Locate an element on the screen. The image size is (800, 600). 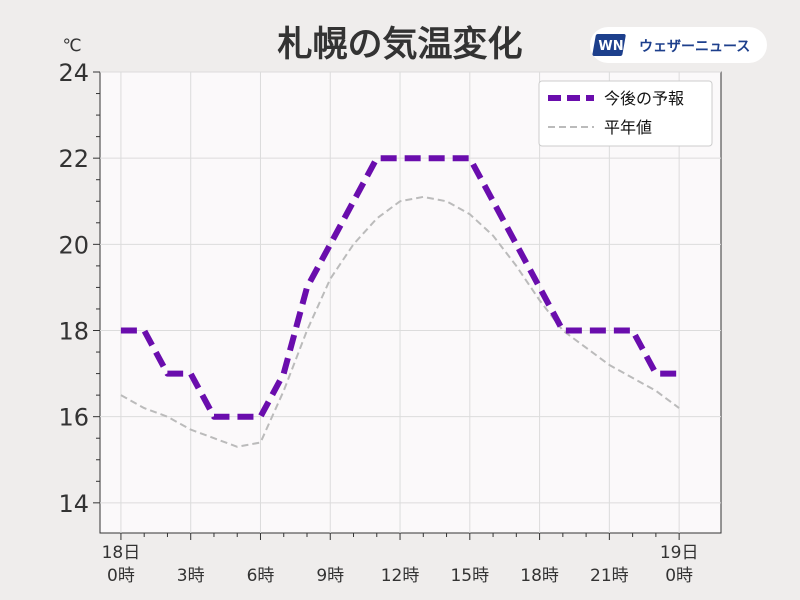
legend-label-forecast: 今後の予報 is located at coordinates (644, 98).